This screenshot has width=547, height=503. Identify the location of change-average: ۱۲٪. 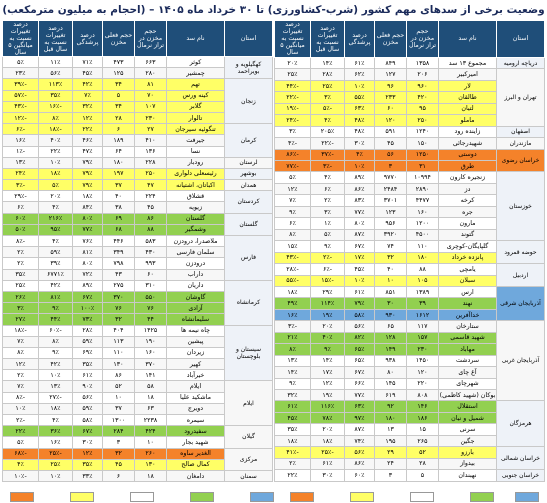
(292, 189).